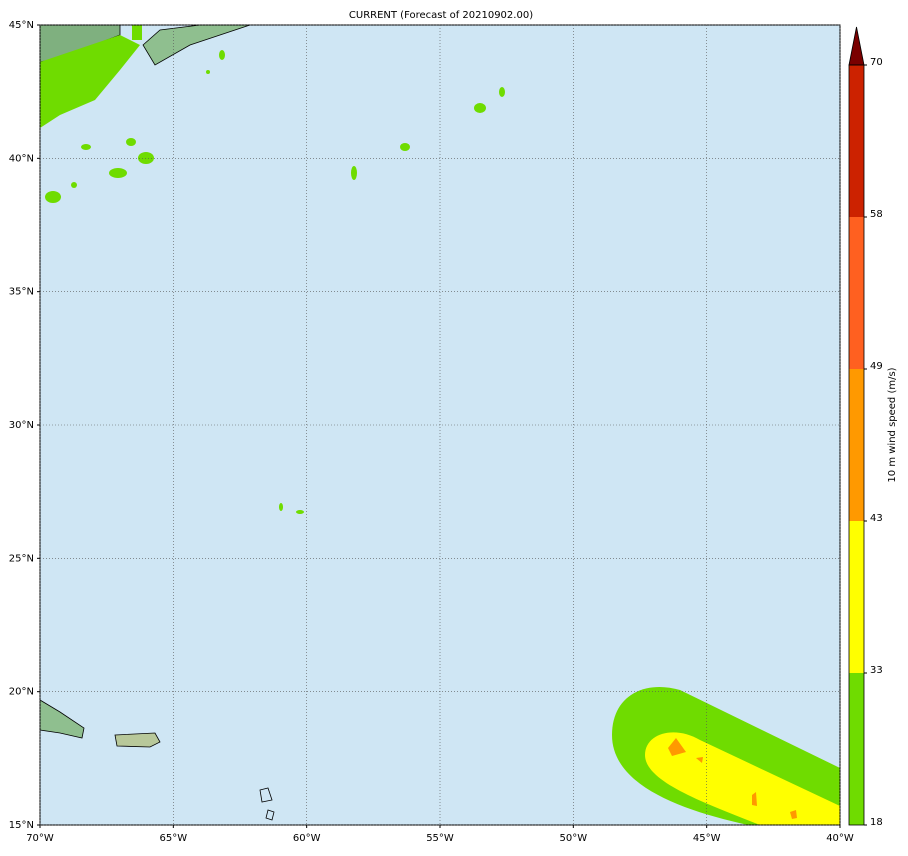 This screenshot has width=908, height=856. Describe the element at coordinates (21, 158) in the screenshot. I see `y-tick-label: 40°N` at that location.